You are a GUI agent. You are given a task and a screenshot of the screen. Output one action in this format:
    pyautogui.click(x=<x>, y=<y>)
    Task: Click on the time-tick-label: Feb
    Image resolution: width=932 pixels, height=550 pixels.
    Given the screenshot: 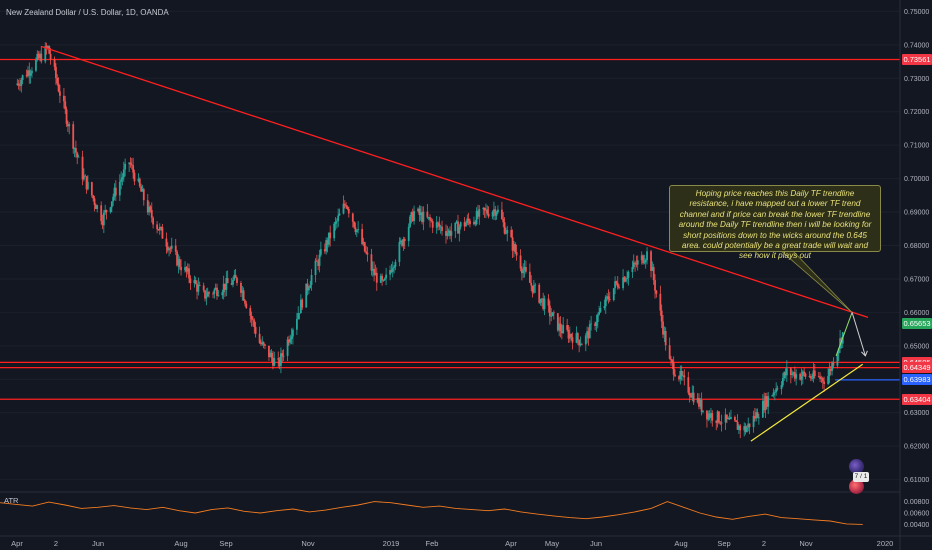 What is the action you would take?
    pyautogui.click(x=432, y=543)
    